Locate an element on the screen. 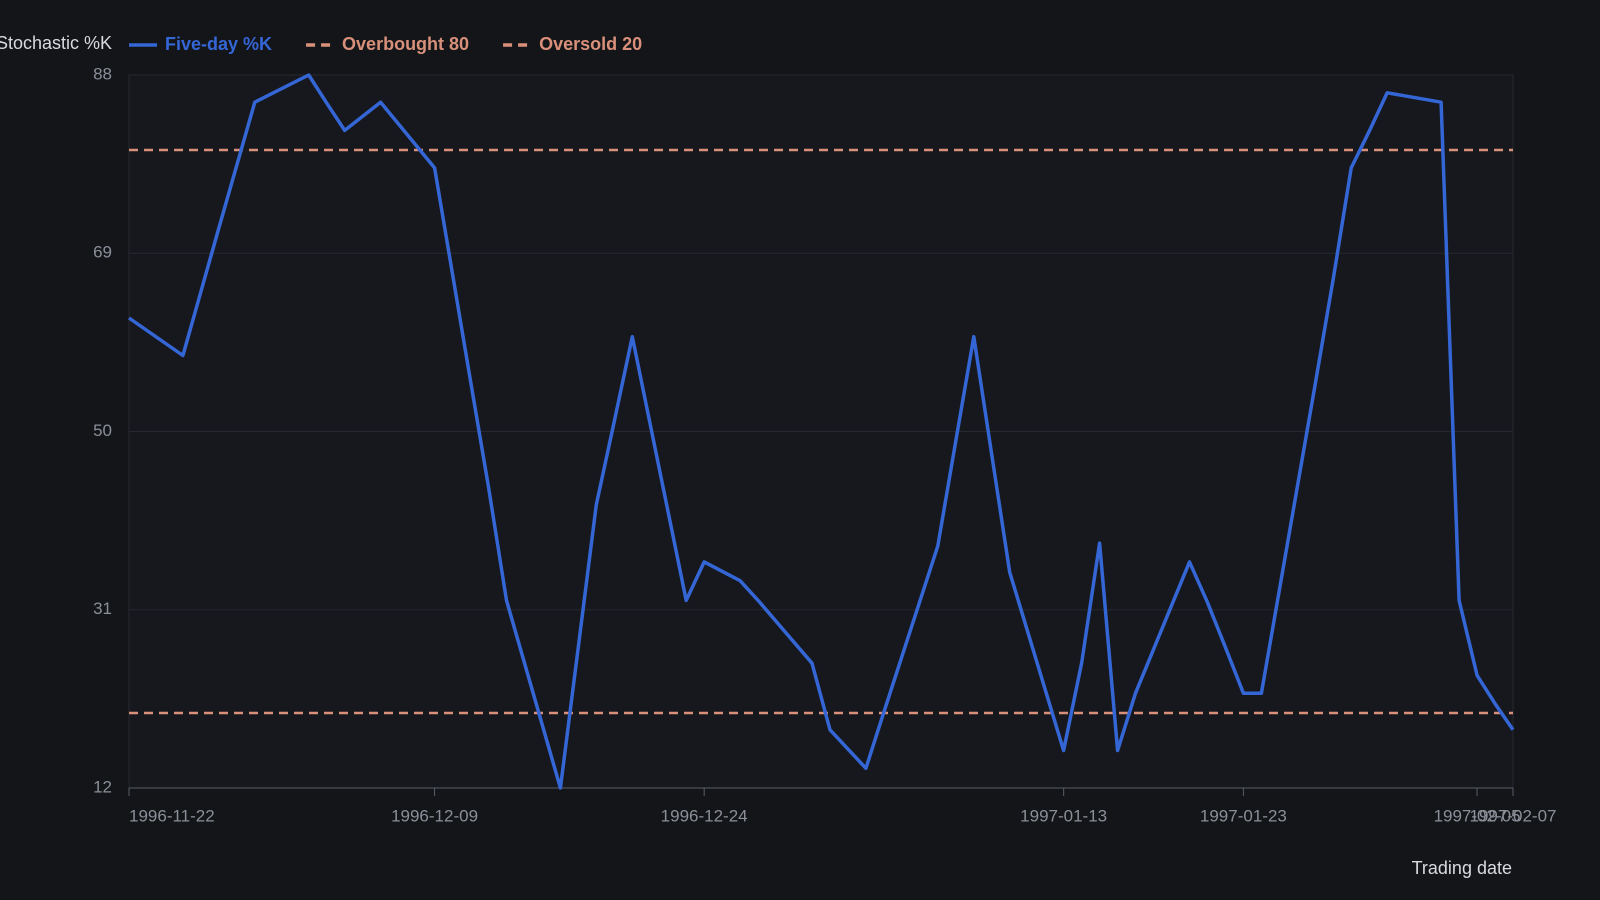 The image size is (1600, 900). x-axis-title: Trading date is located at coordinates (1462, 868).